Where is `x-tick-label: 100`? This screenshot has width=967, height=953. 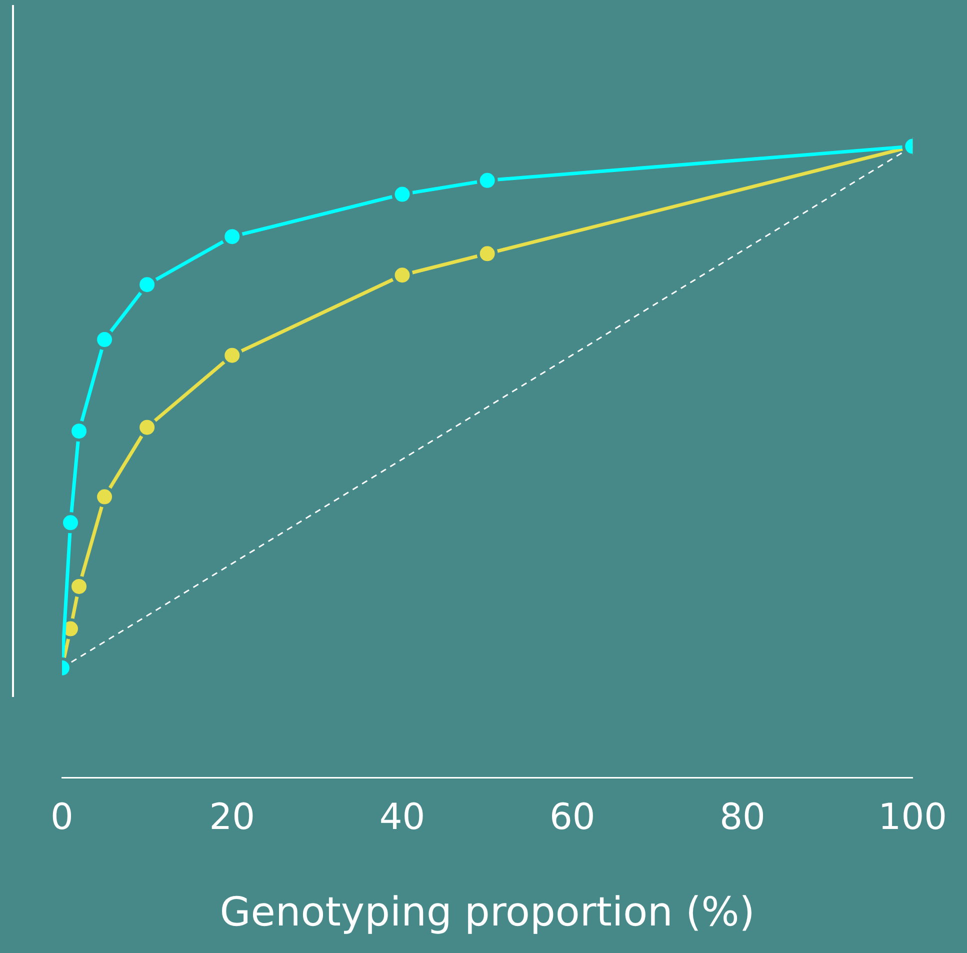 x-tick-label: 100 is located at coordinates (913, 817).